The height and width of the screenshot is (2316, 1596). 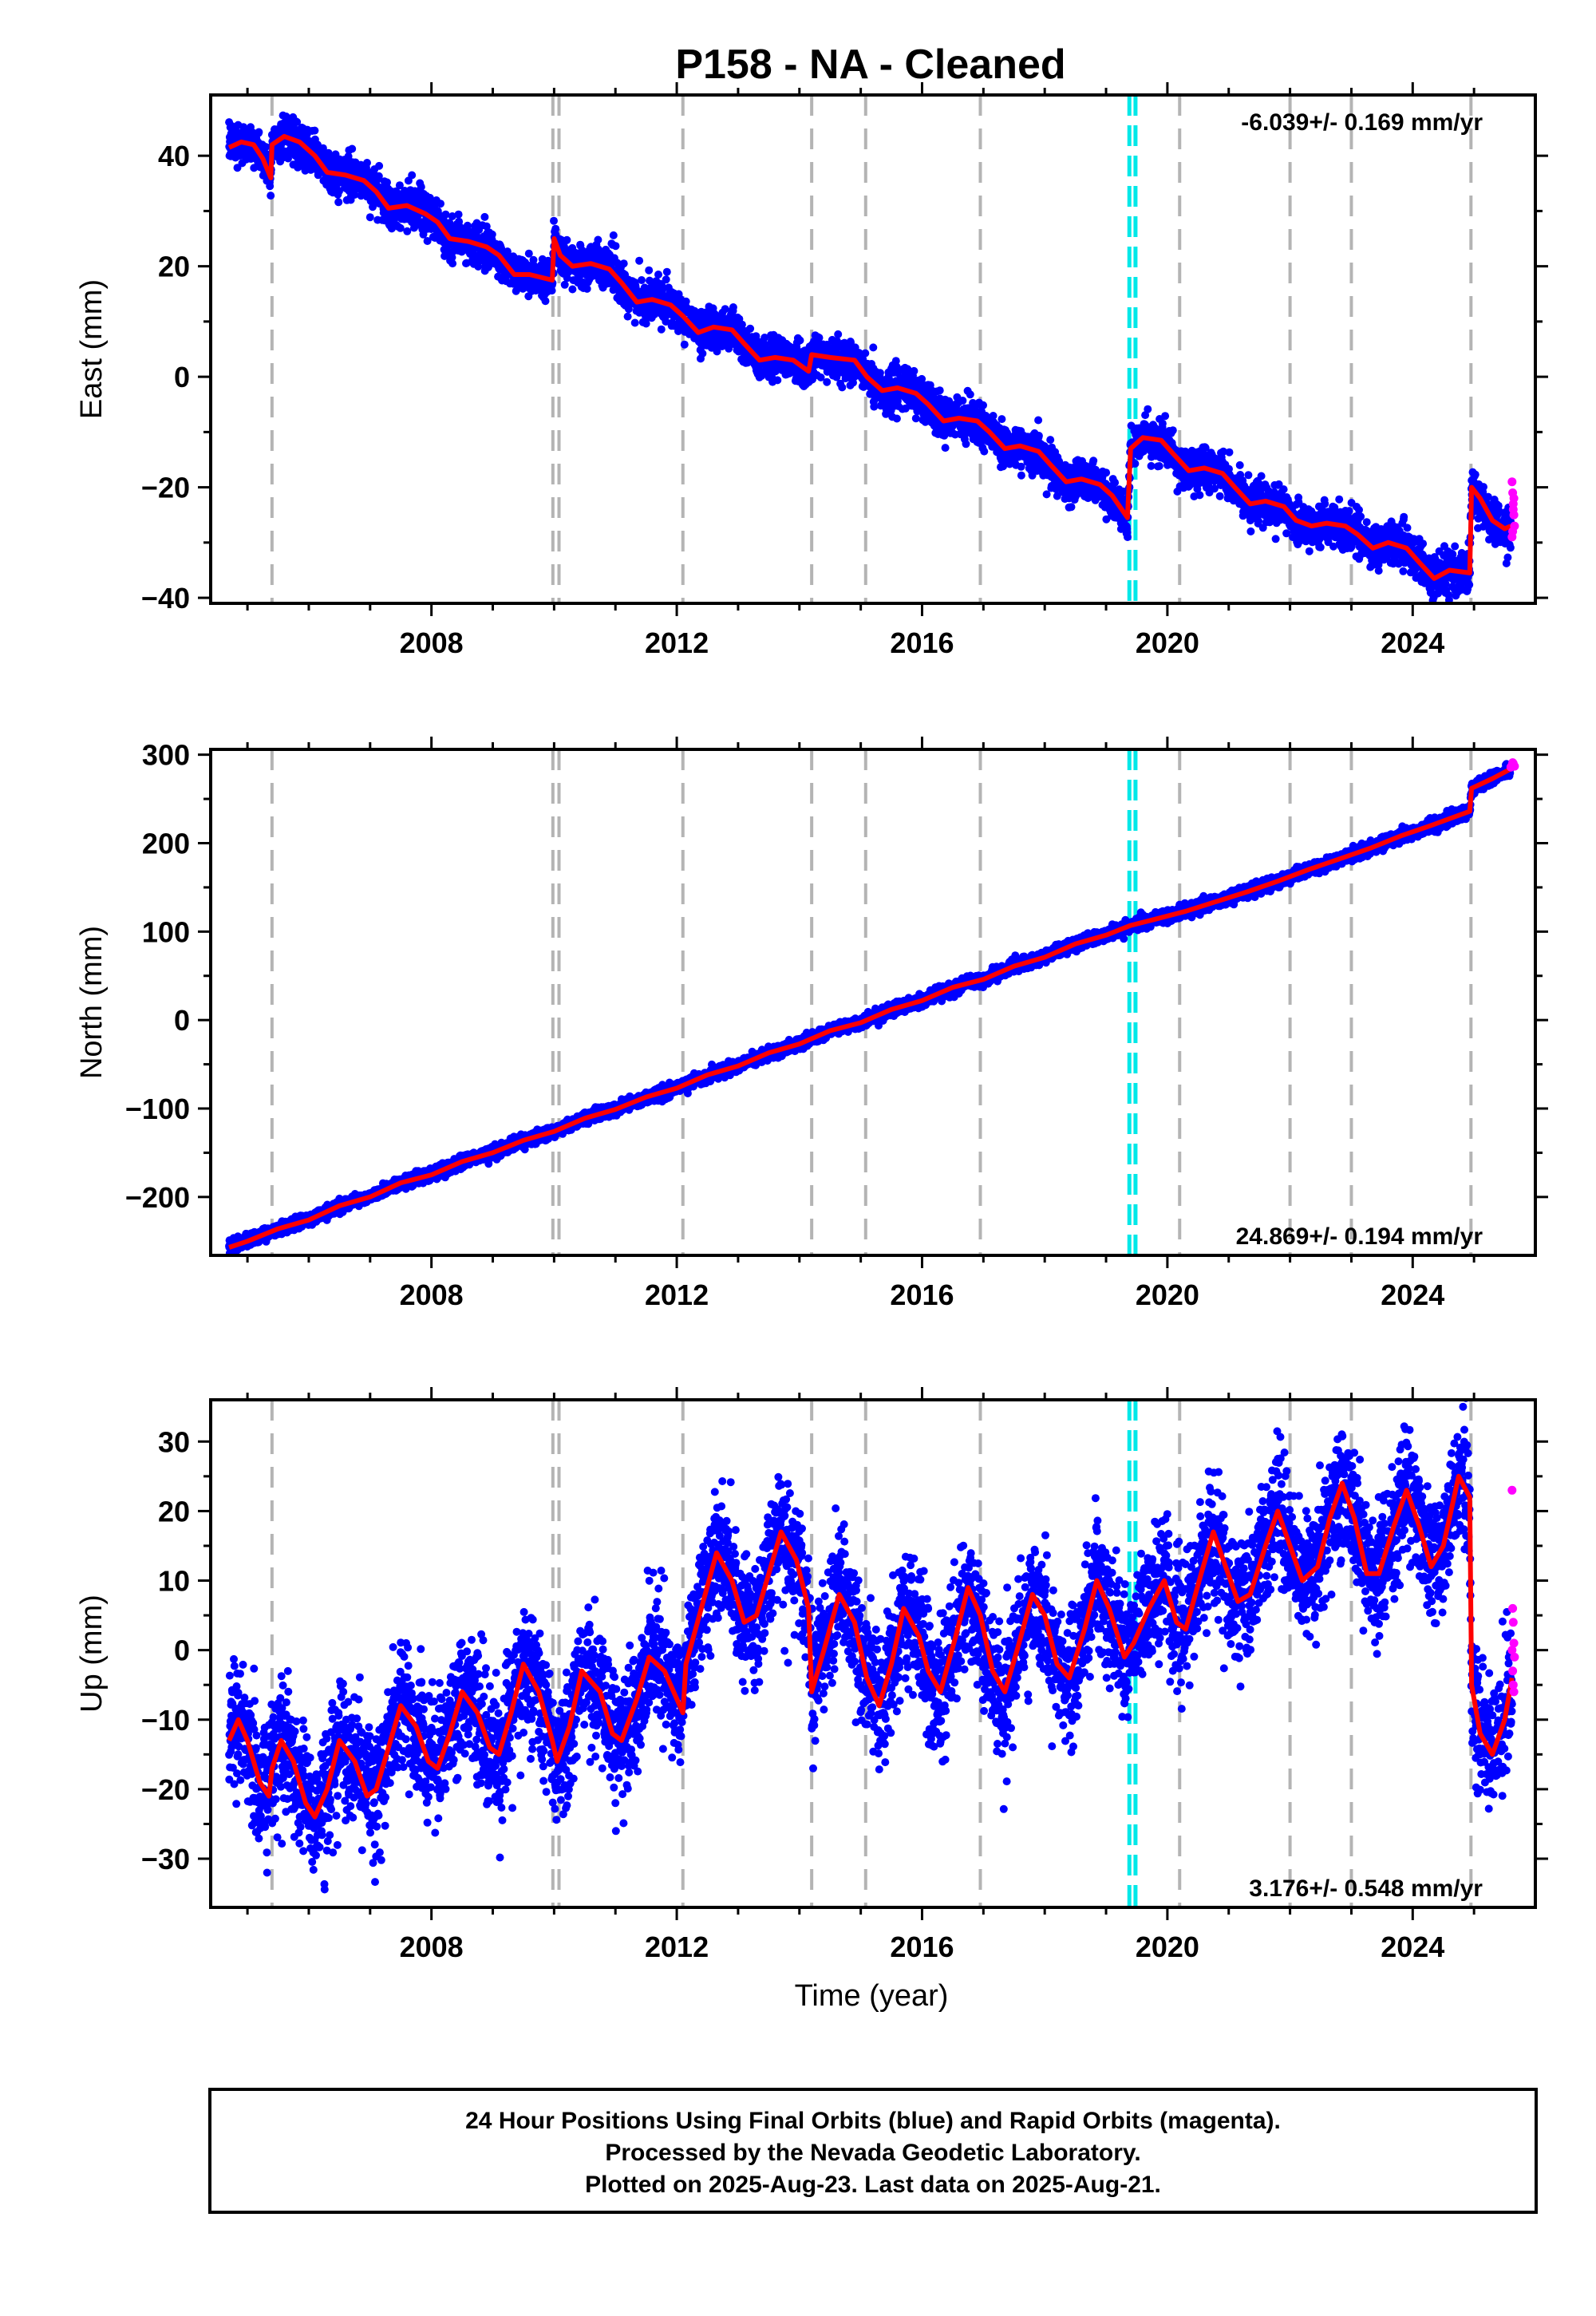 What do you see at coordinates (870, 64) in the screenshot?
I see `figure-title: P158 - NA - Cleaned` at bounding box center [870, 64].